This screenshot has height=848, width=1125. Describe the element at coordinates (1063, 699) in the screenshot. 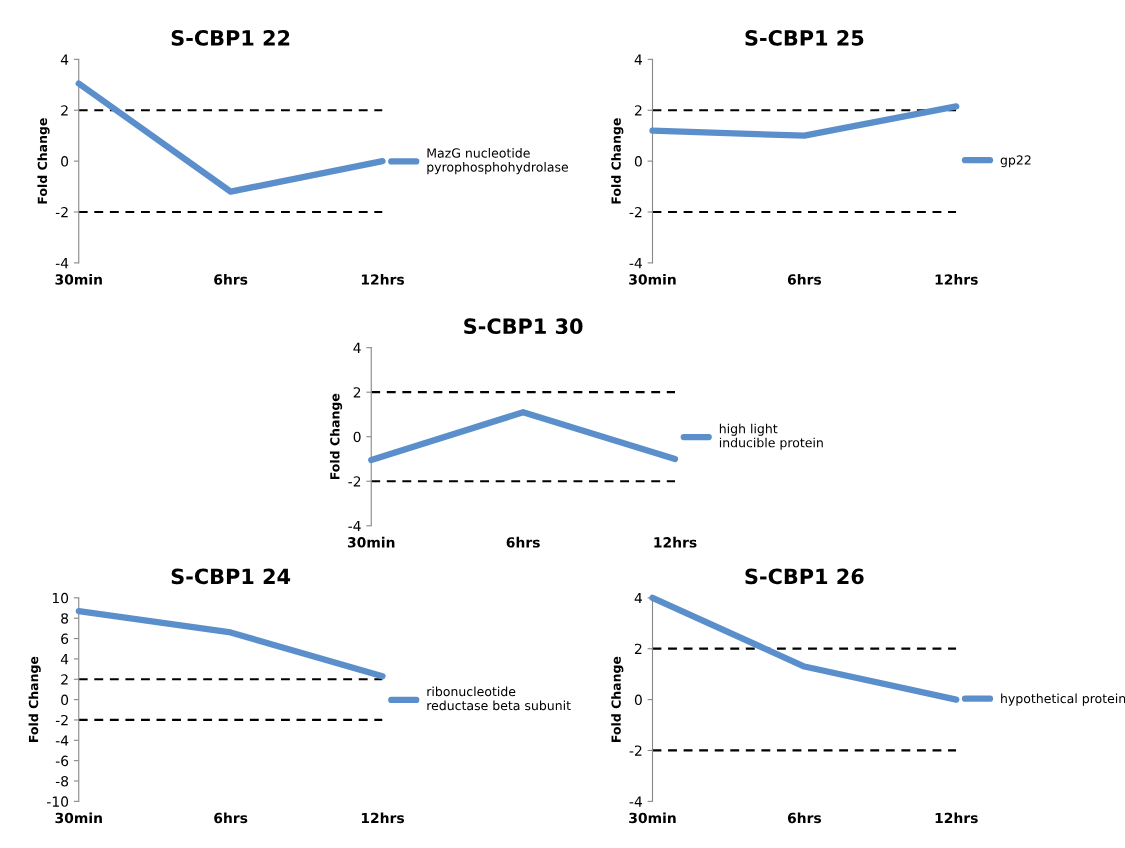

I see `legend-label: hypothetical protein` at that location.